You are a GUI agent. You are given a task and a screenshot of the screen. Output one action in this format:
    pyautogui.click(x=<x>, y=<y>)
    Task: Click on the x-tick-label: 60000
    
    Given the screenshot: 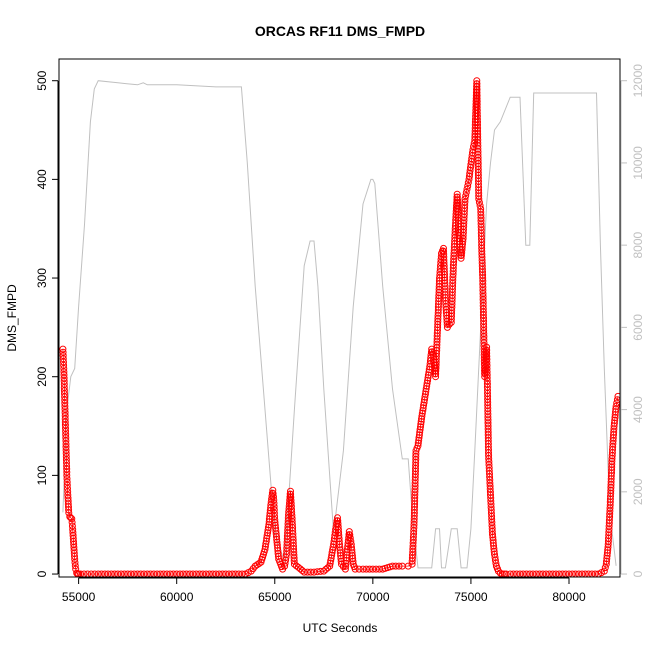 What is the action you would take?
    pyautogui.click(x=177, y=597)
    